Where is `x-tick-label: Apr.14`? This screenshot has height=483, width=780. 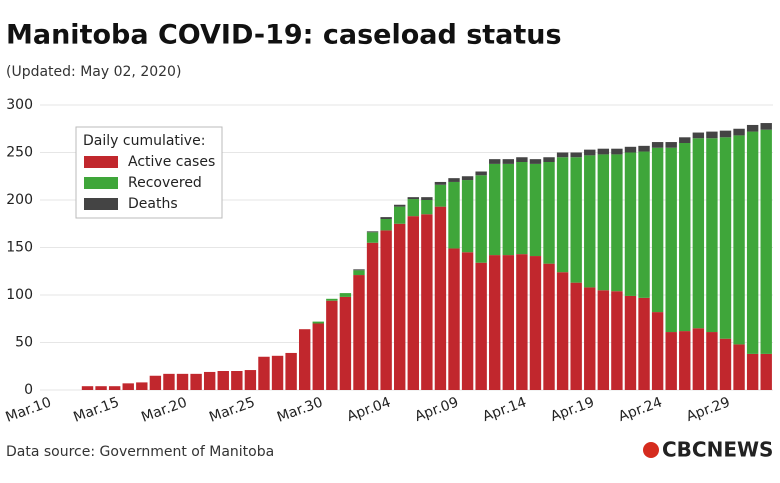 x-tick-label: Apr.14 is located at coordinates (505, 409).